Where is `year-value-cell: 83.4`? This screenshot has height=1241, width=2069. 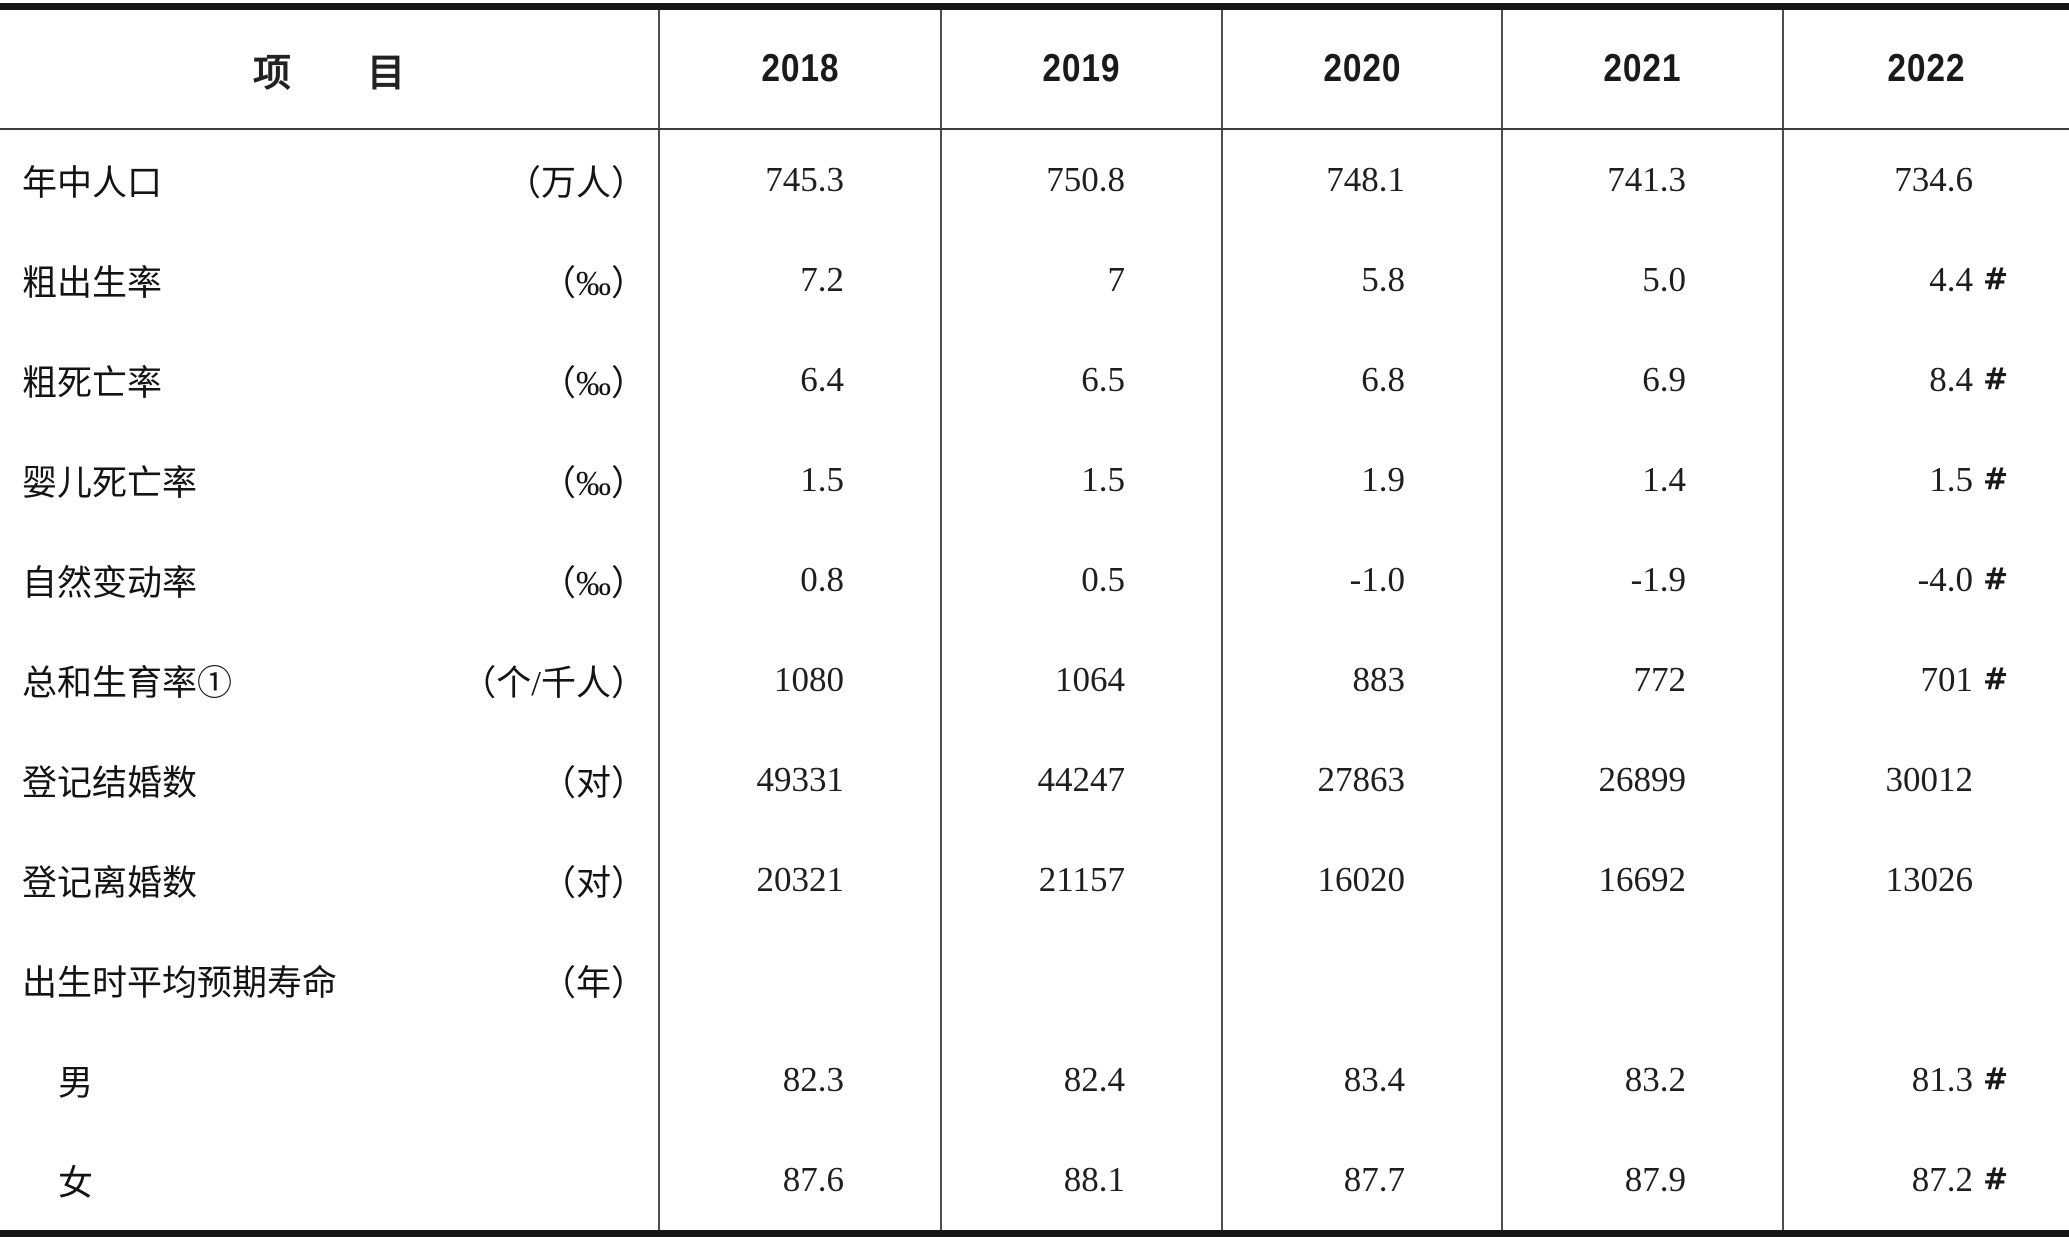
year-value-cell: 83.4 is located at coordinates (1361, 1080).